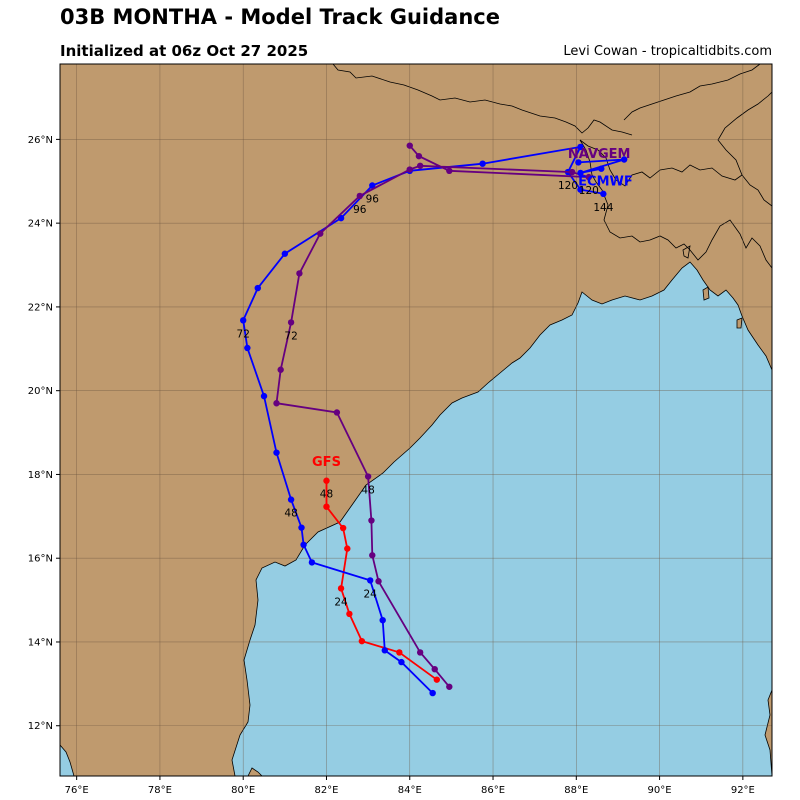 This screenshot has width=800, height=800. I want to click on unnamed-track, so click(601, 166).